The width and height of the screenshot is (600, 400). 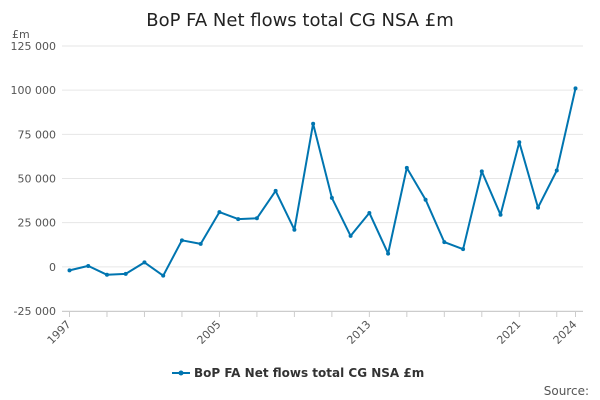 I want to click on source-label: Source:, so click(x=566, y=391).